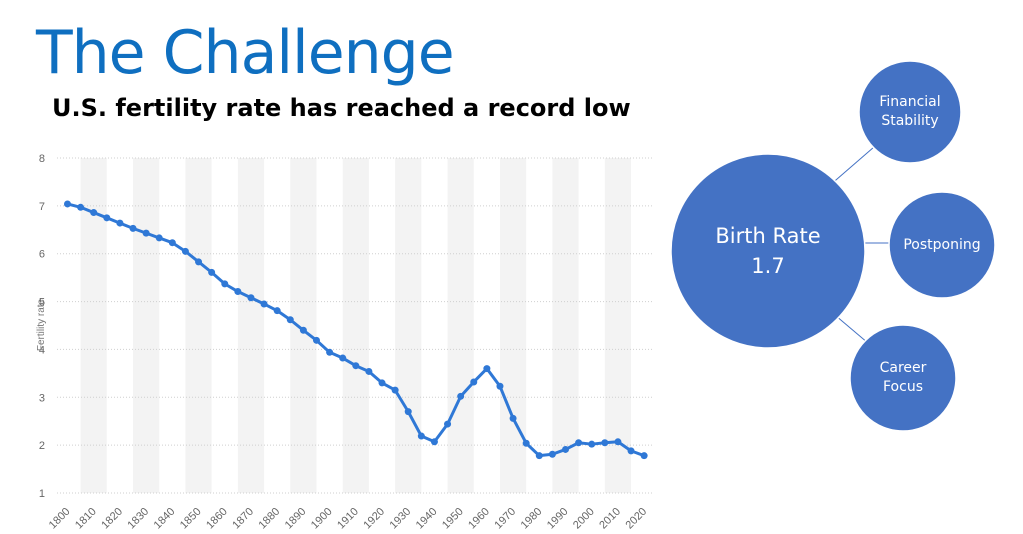 This screenshot has width=1023, height=534. Describe the element at coordinates (532, 519) in the screenshot. I see `x-tick-label: 1980` at that location.